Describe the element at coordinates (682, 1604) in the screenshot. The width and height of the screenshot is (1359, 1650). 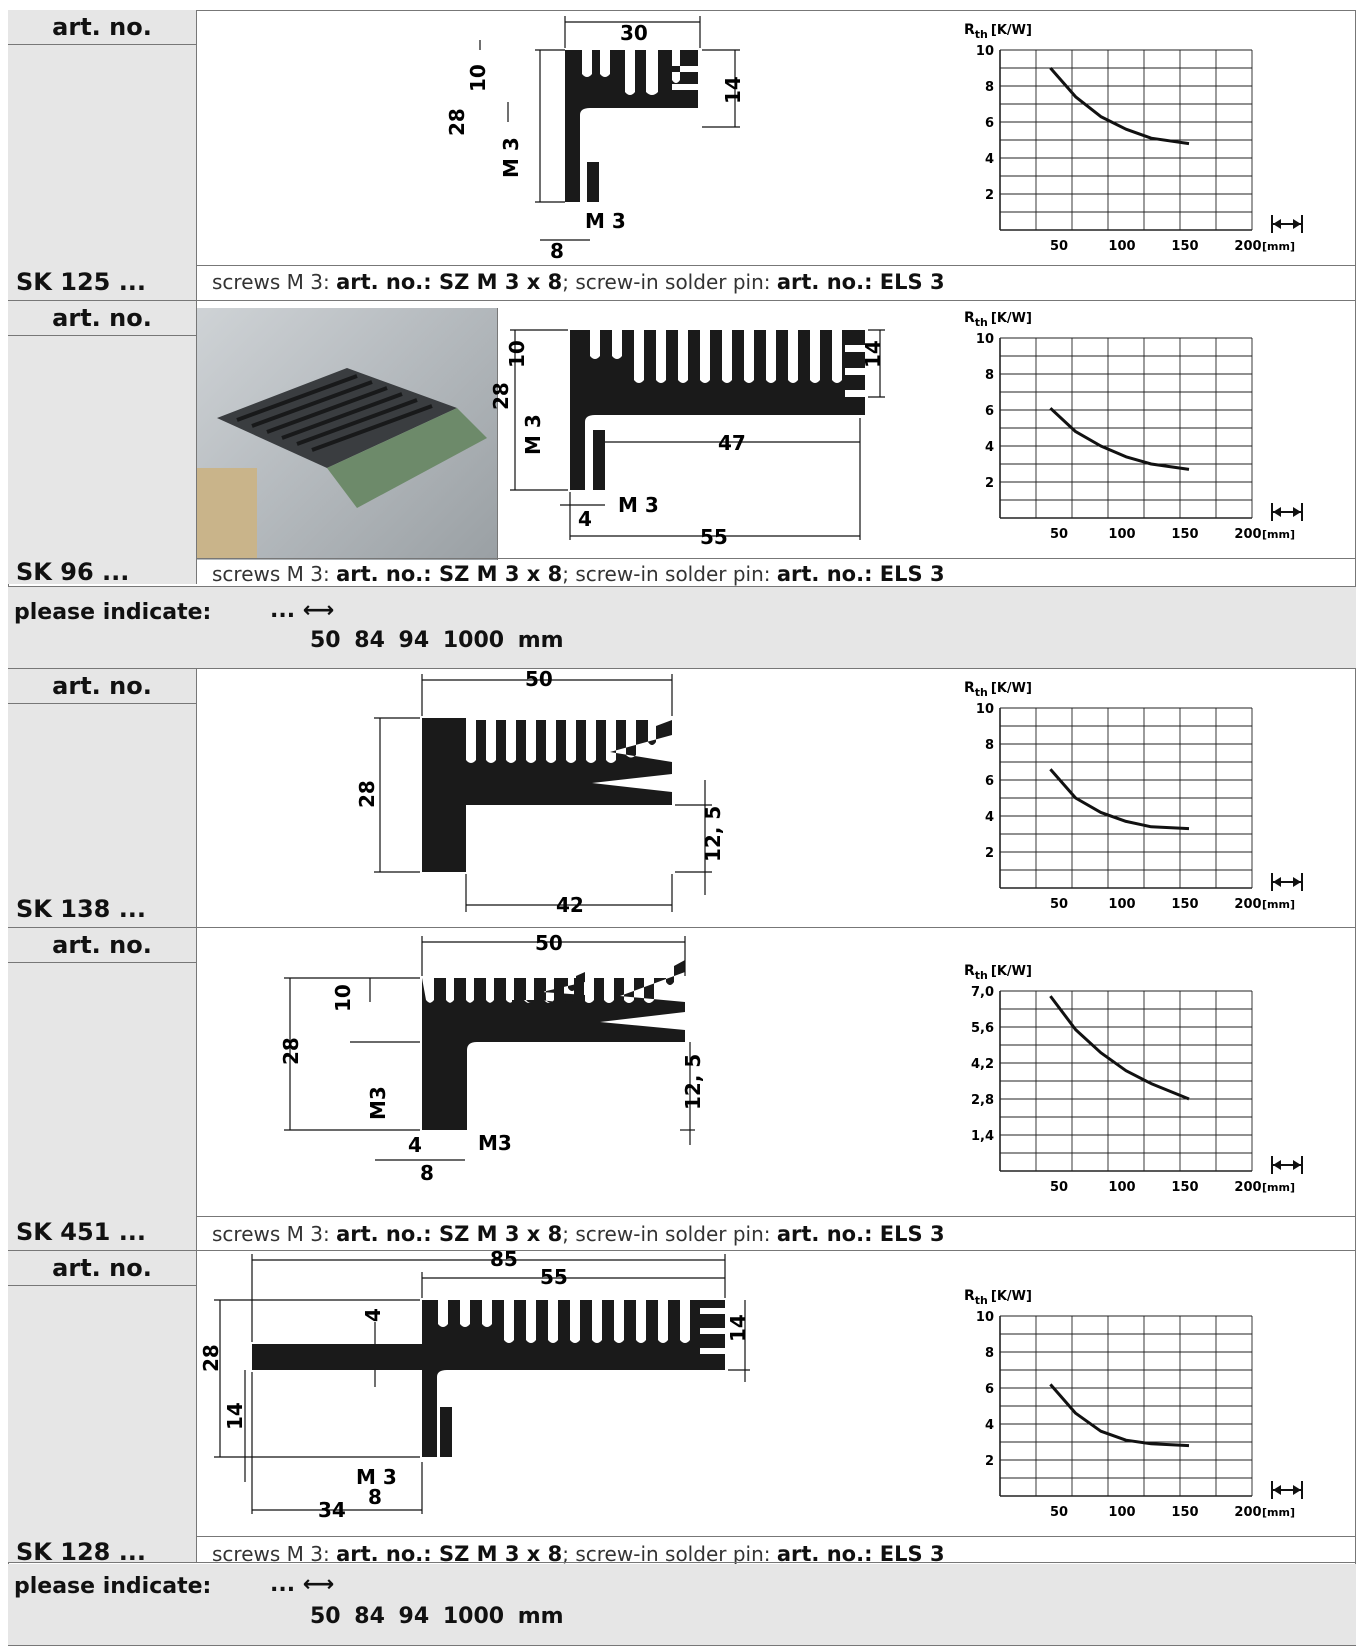
I see `please-indicate-band` at that location.